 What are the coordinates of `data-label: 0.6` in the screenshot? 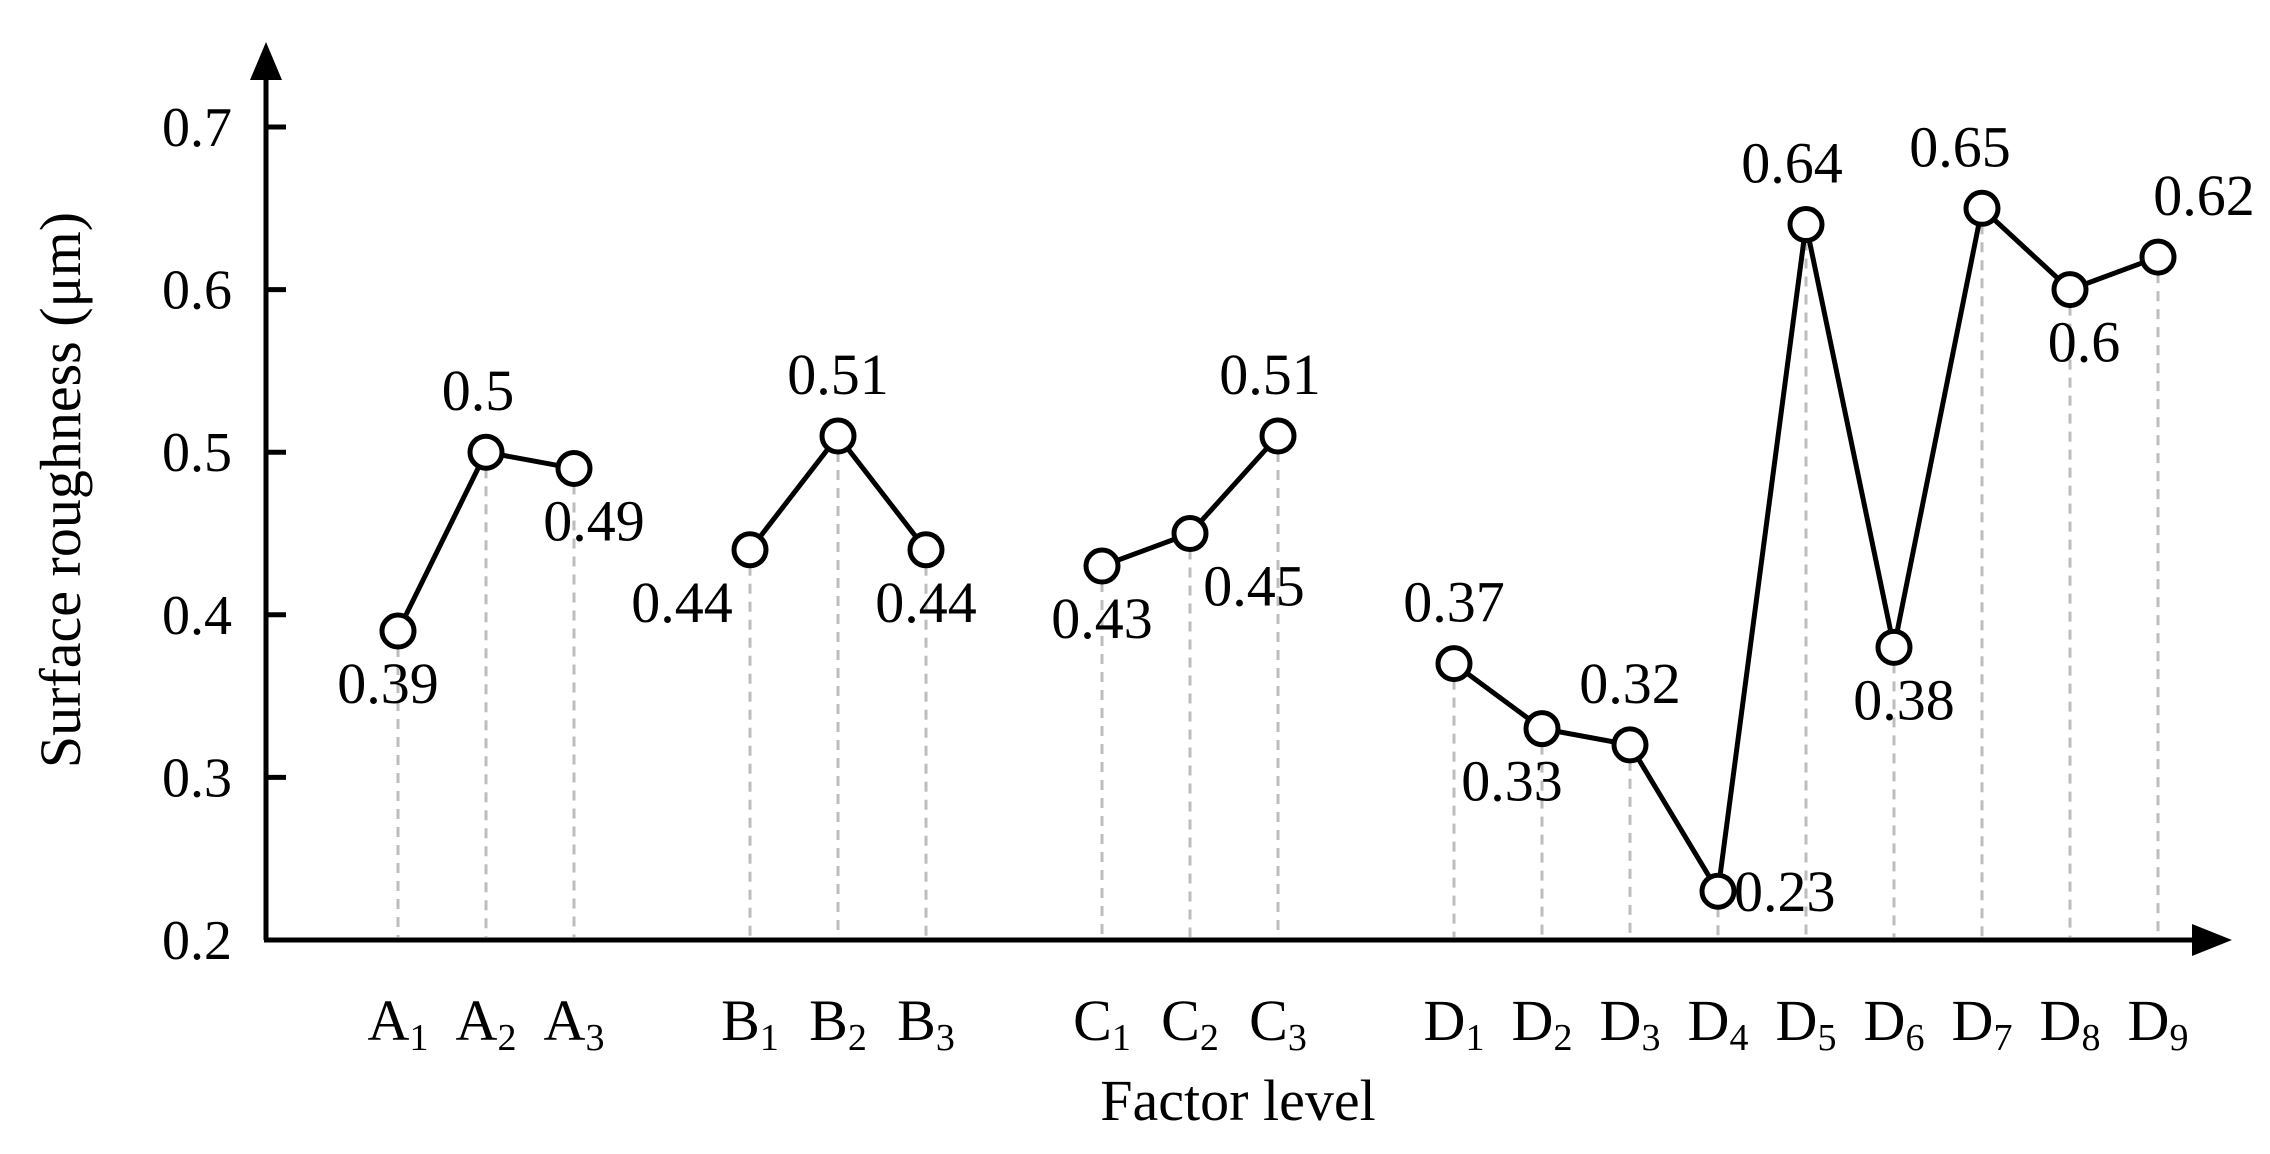 It's located at (2084, 342).